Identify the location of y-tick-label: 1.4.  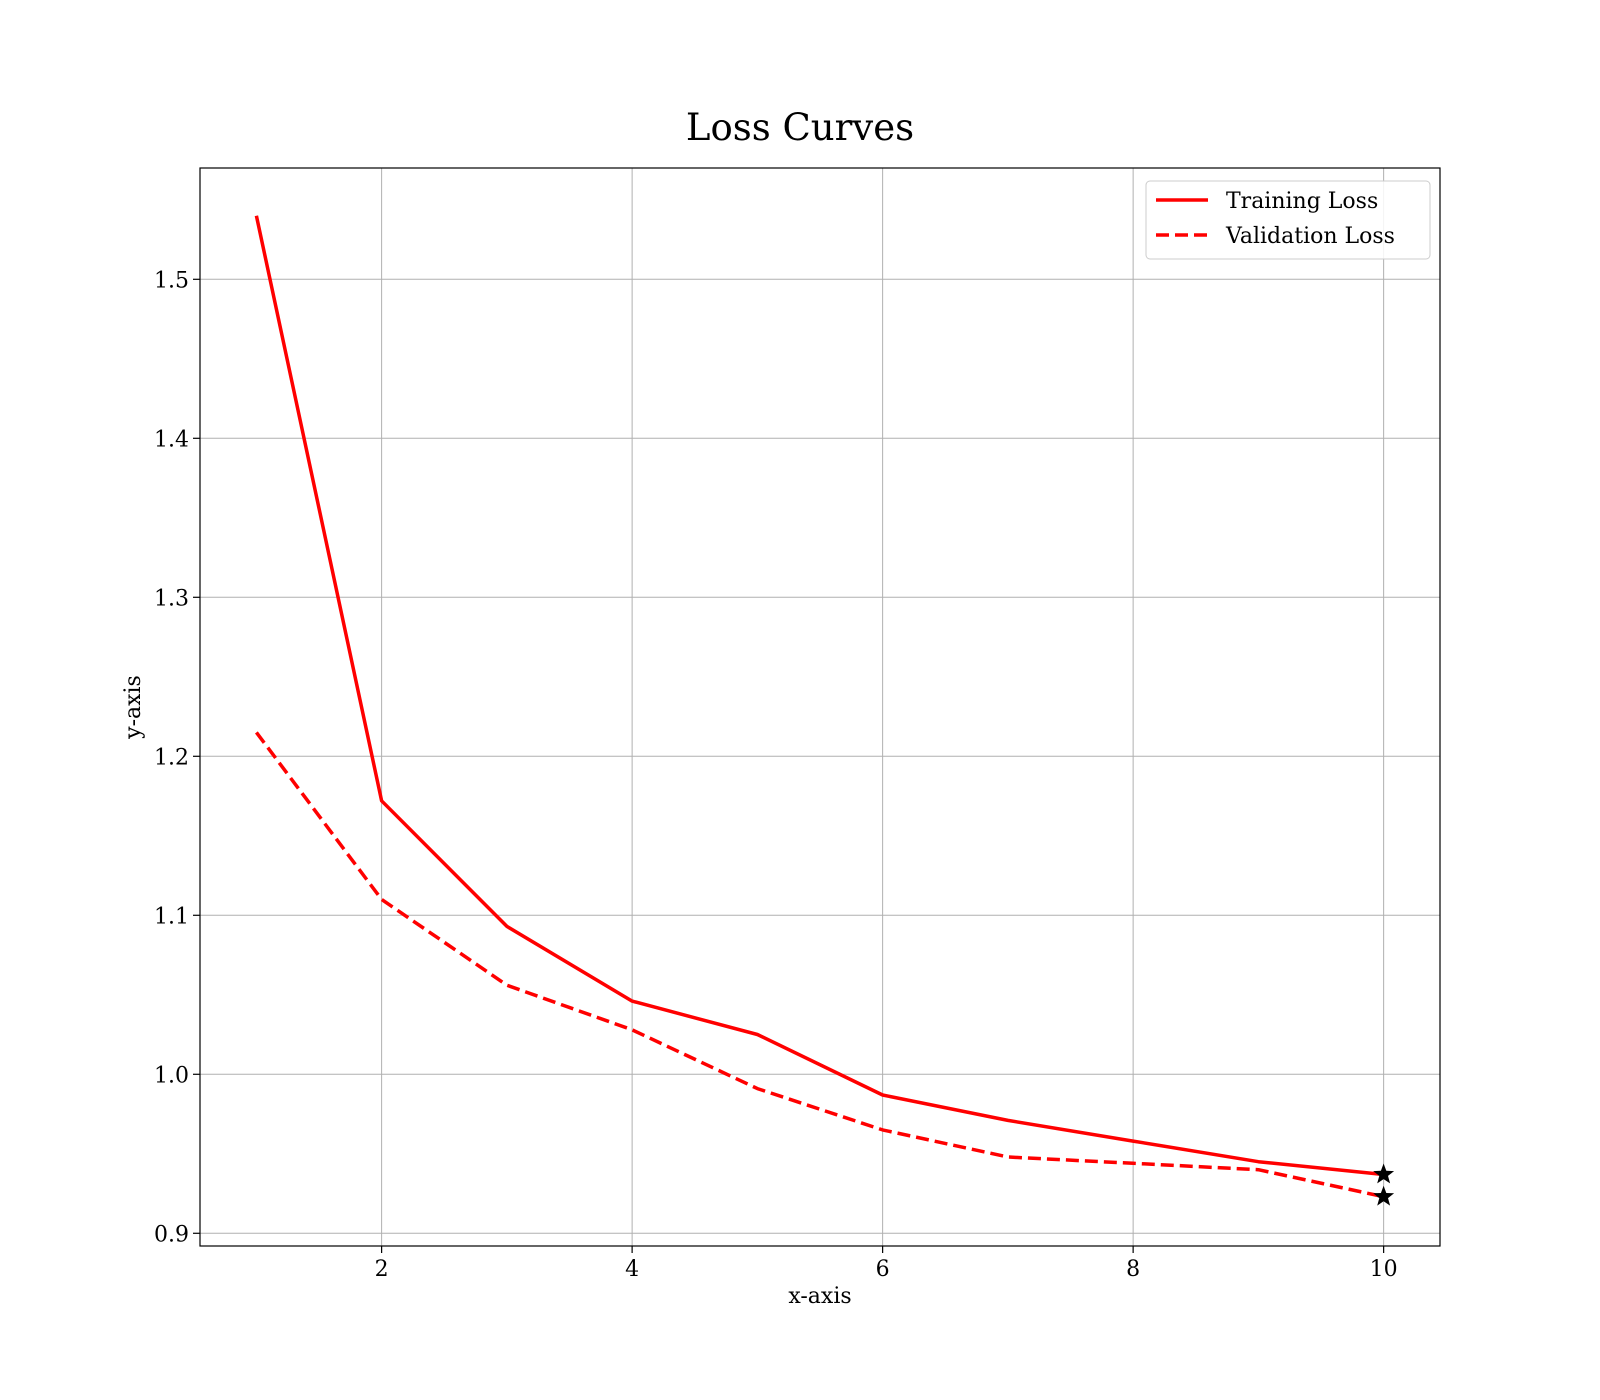
(171, 439).